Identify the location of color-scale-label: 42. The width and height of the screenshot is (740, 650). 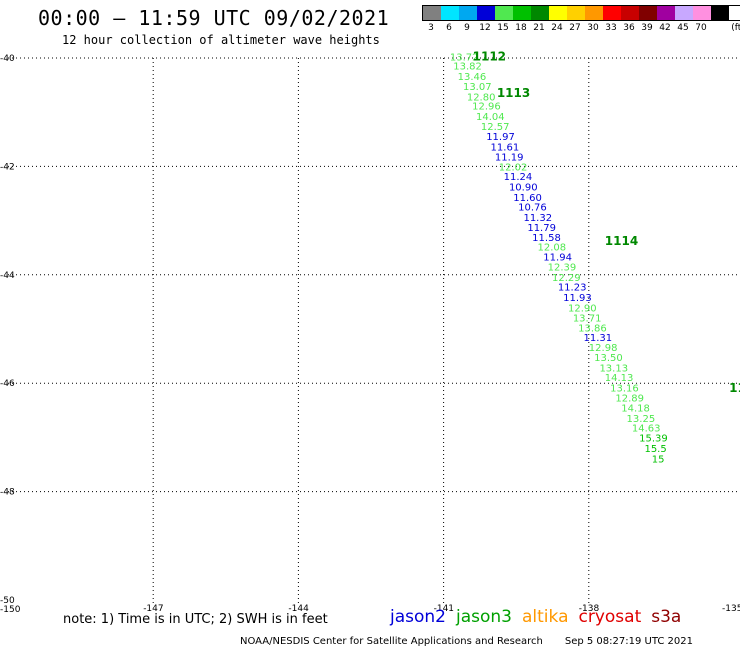
(665, 28).